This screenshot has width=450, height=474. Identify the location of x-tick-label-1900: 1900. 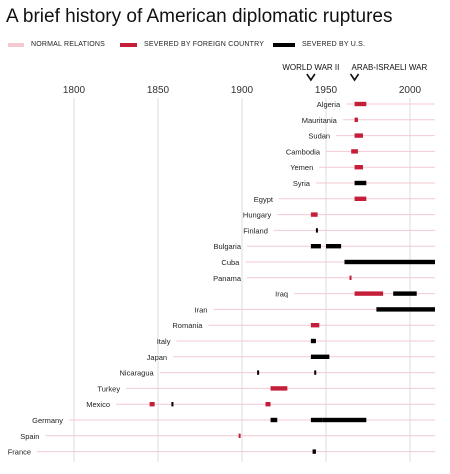
(242, 90).